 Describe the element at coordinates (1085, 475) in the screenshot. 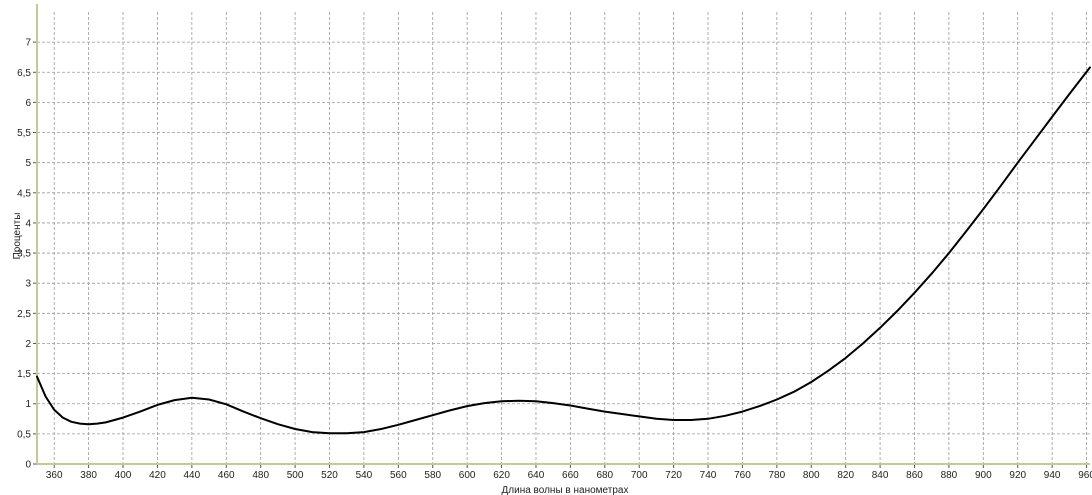

I see `x-tick-label: 960` at that location.